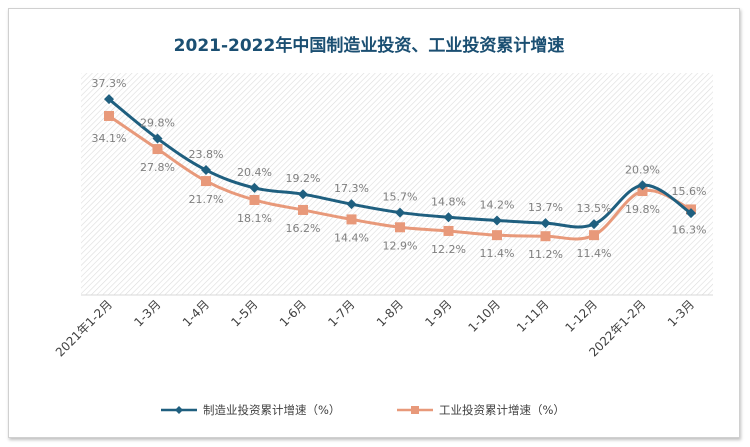 The width and height of the screenshot is (750, 447). I want to click on data-label-1: 12.9%, so click(400, 245).